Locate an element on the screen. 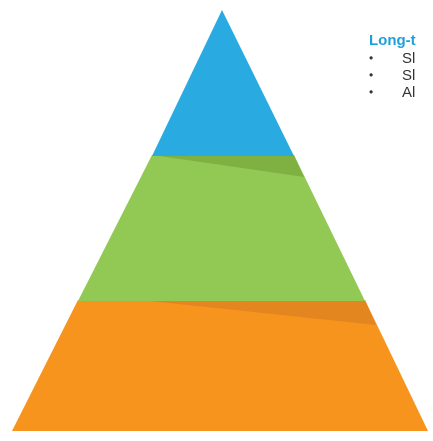 This screenshot has height=441, width=433. callout-list: • Sl • Sl • Al is located at coordinates (392, 75).